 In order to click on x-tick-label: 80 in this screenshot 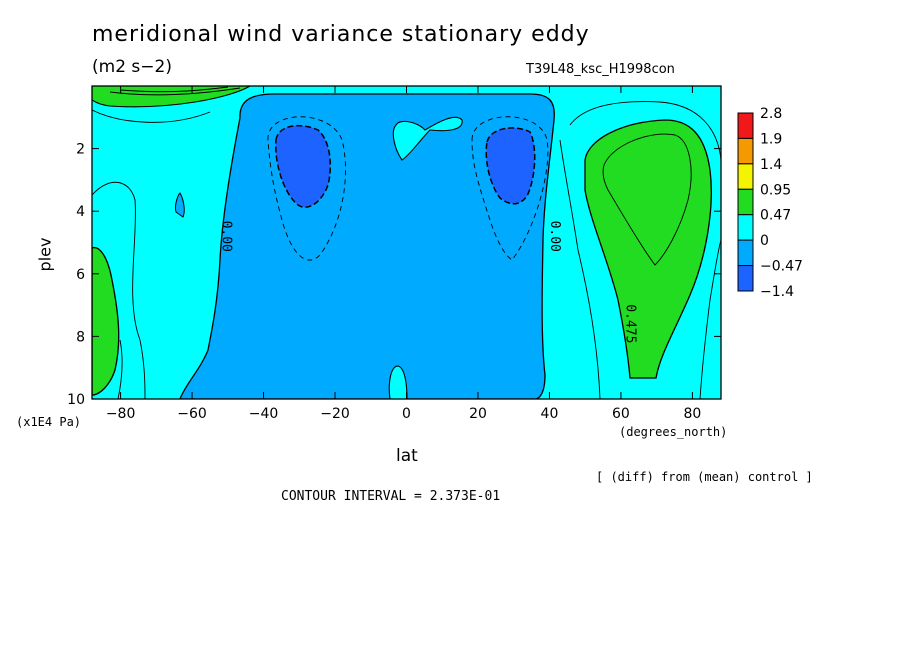, I will do `click(692, 414)`.